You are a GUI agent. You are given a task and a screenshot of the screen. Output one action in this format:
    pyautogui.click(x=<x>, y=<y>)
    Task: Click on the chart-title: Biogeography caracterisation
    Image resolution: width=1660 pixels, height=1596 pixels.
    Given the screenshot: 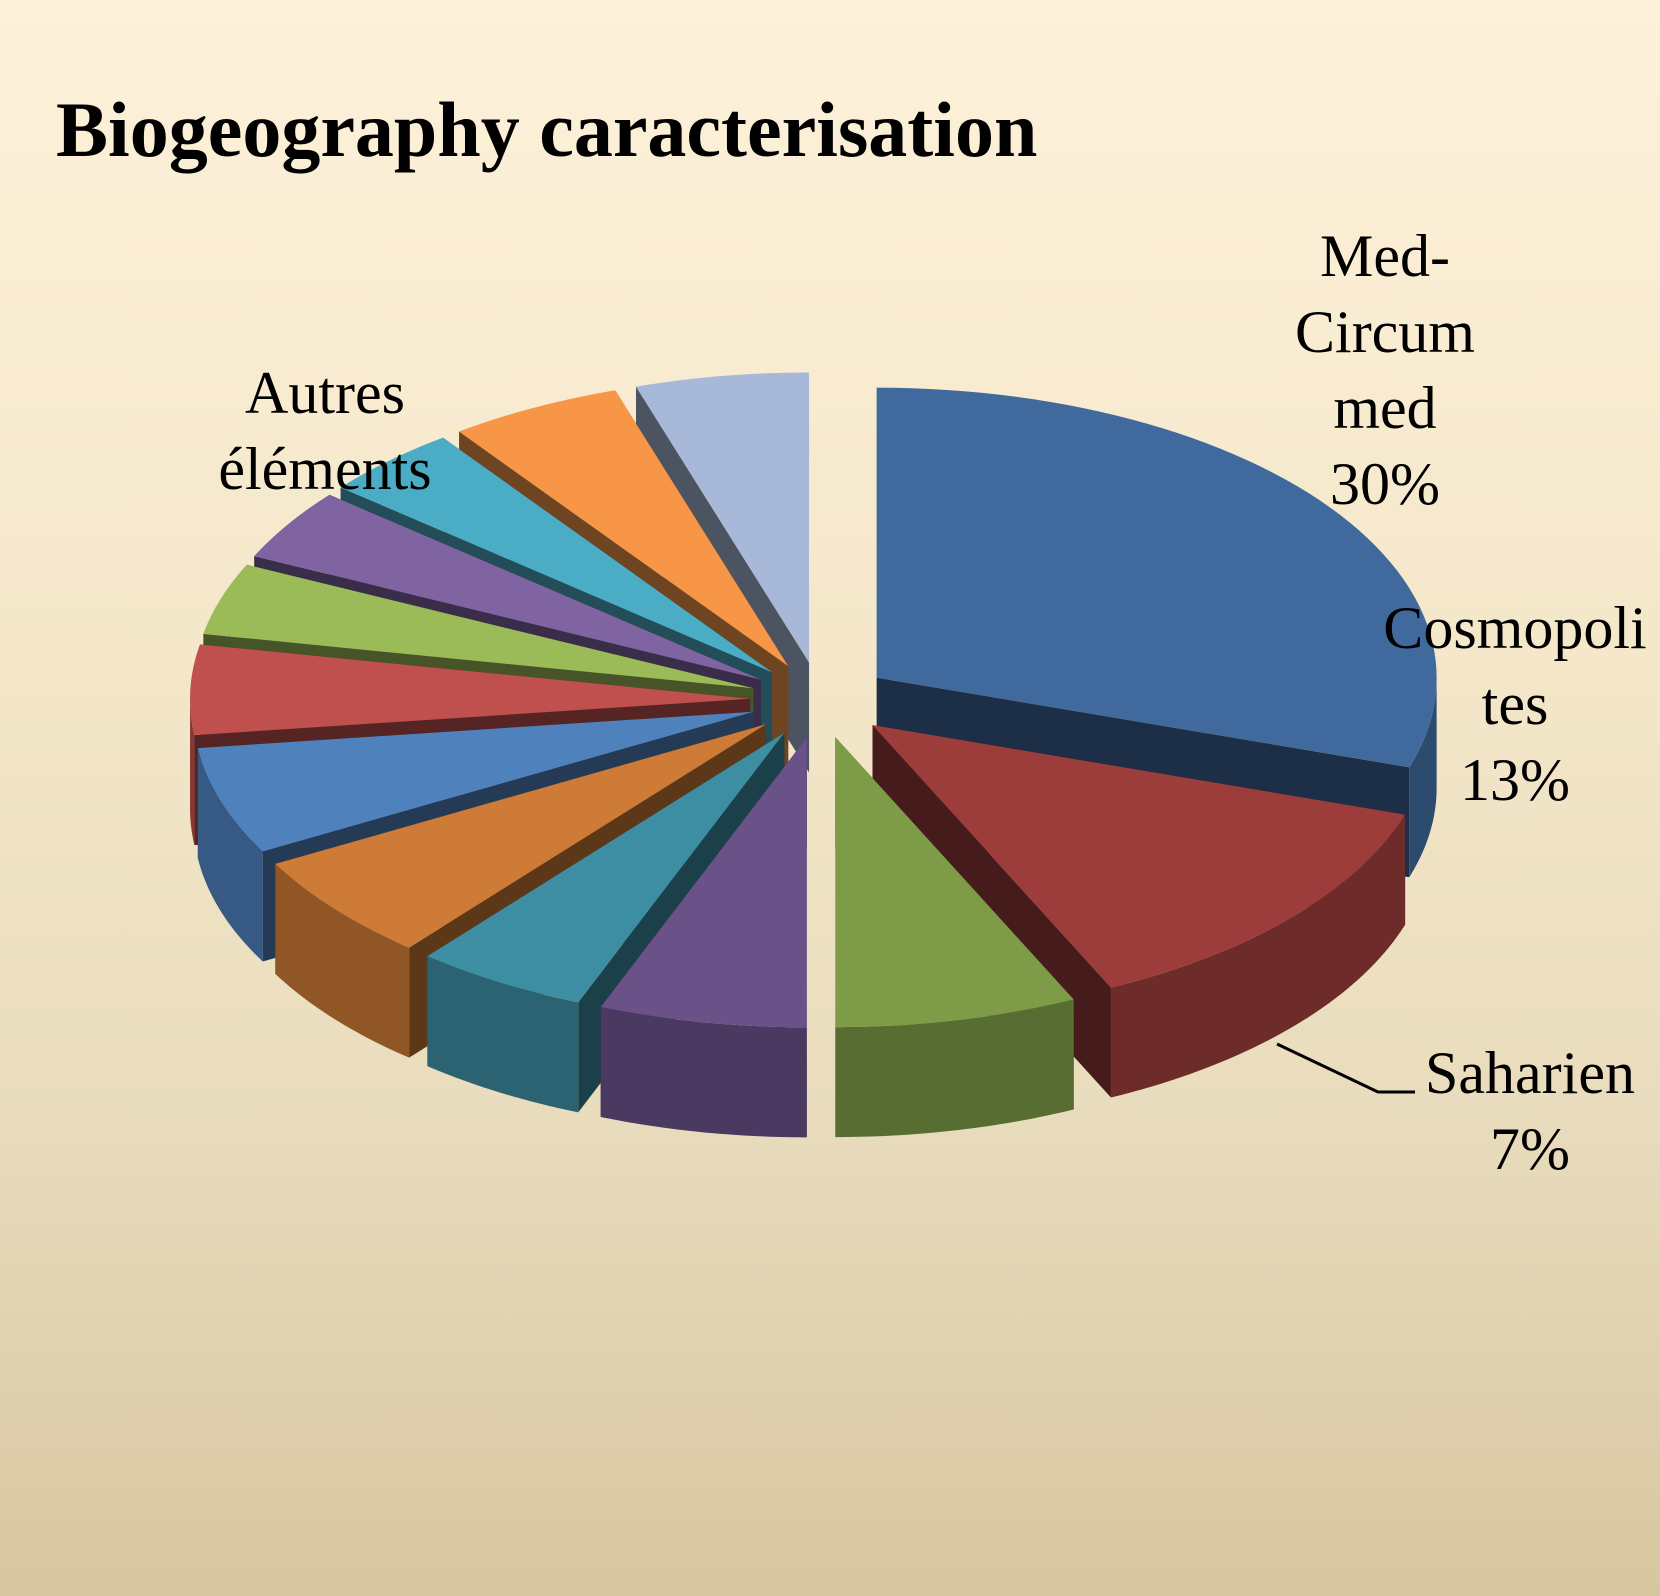 What is the action you would take?
    pyautogui.click(x=547, y=129)
    